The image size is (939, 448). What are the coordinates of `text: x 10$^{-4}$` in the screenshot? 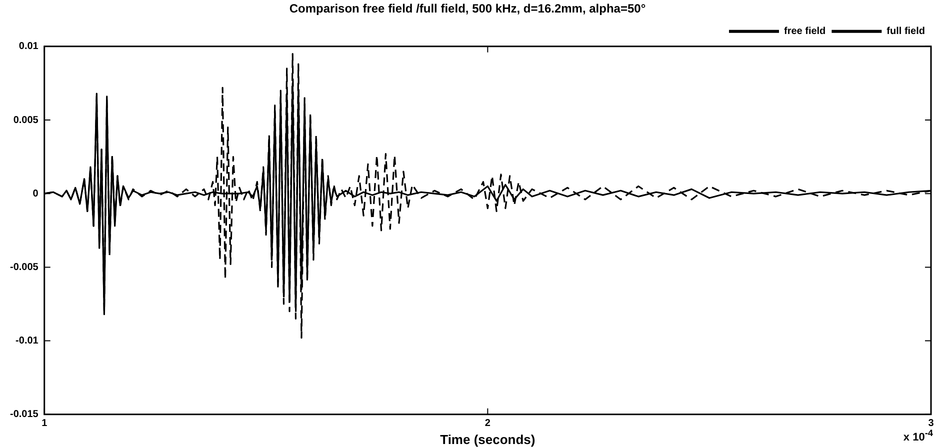 It's located at (918, 436).